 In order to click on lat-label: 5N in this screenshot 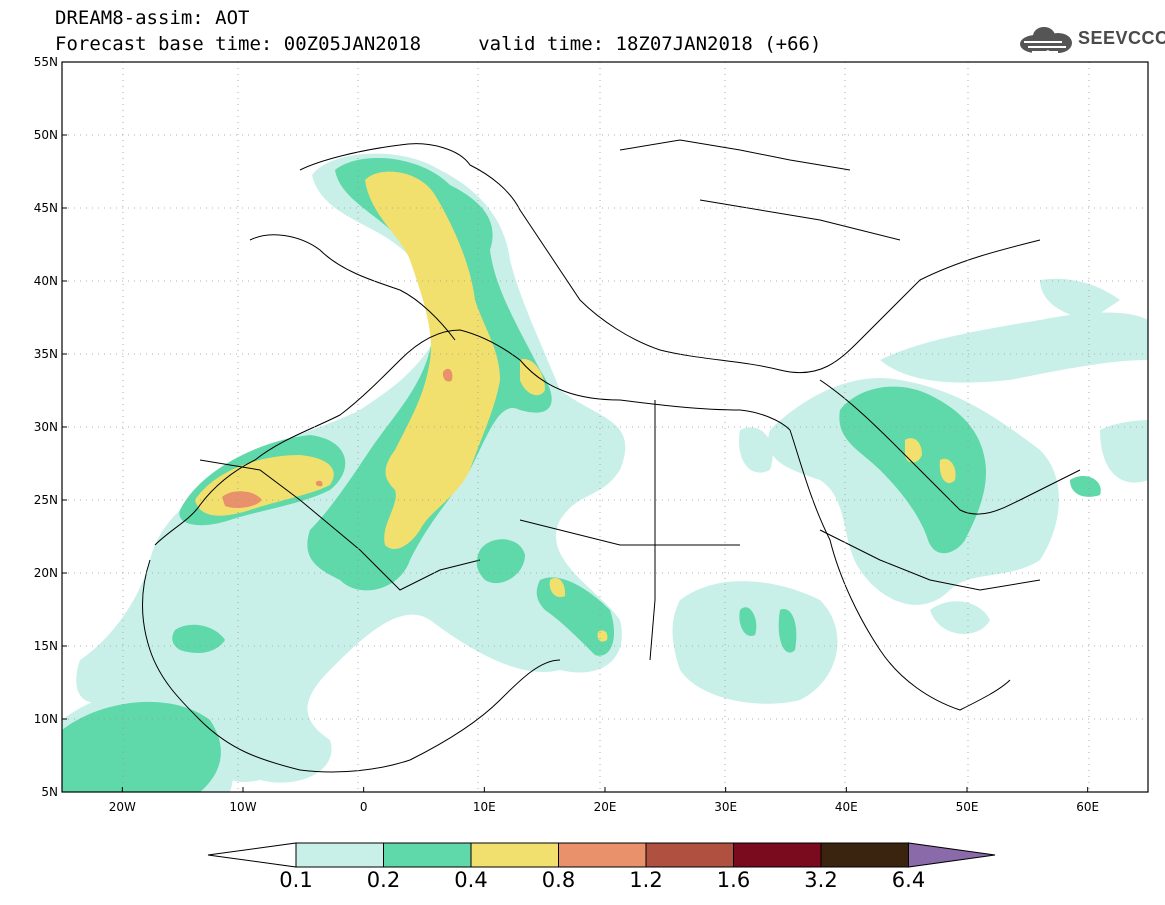, I will do `click(49, 792)`.